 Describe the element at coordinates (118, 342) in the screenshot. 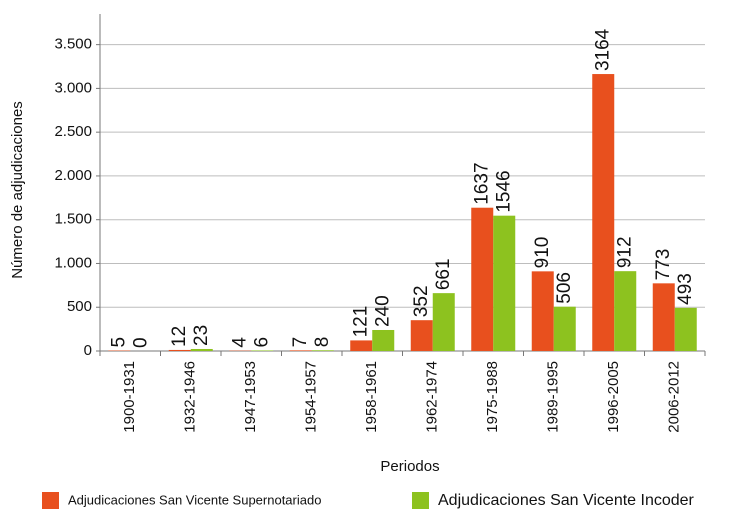

I see `value-label: 5` at that location.